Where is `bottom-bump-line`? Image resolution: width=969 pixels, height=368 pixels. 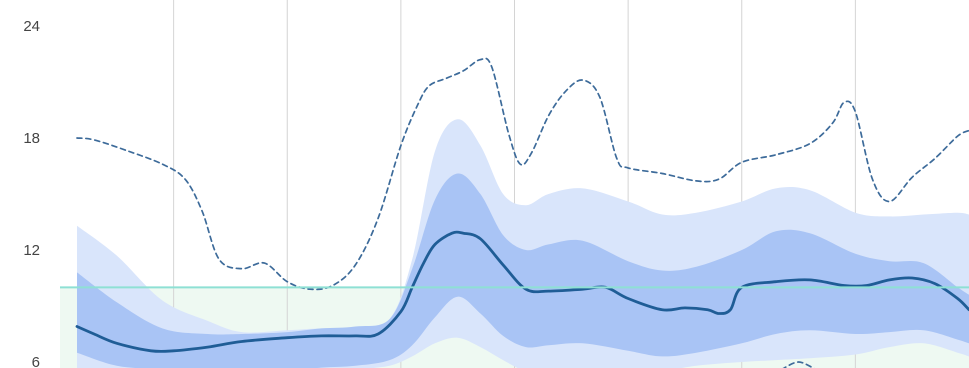 bottom-bump-line is located at coordinates (798, 364).